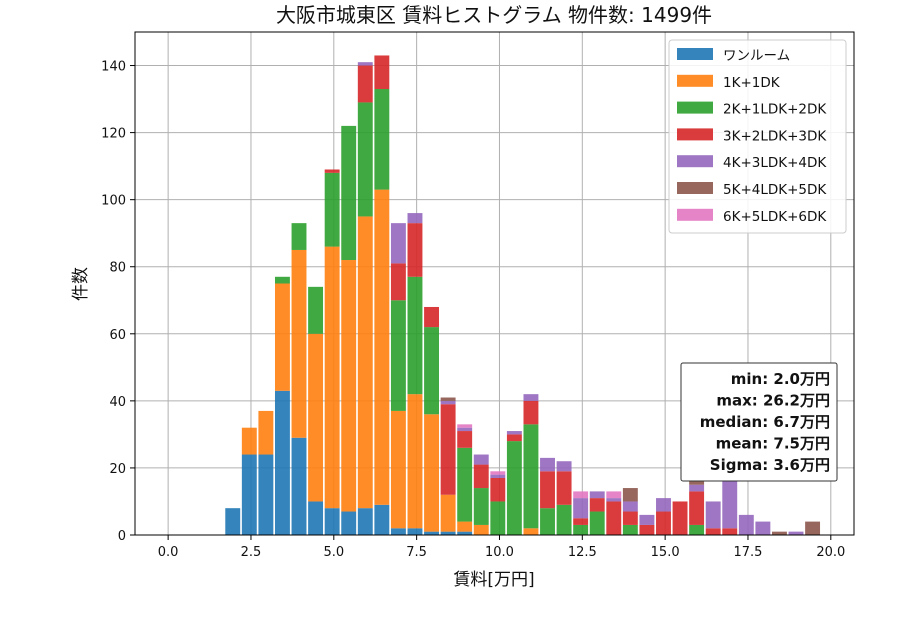 The height and width of the screenshot is (634, 900). Describe the element at coordinates (775, 217) in the screenshot. I see `legend-label: 6K+5LDK+6DK` at that location.